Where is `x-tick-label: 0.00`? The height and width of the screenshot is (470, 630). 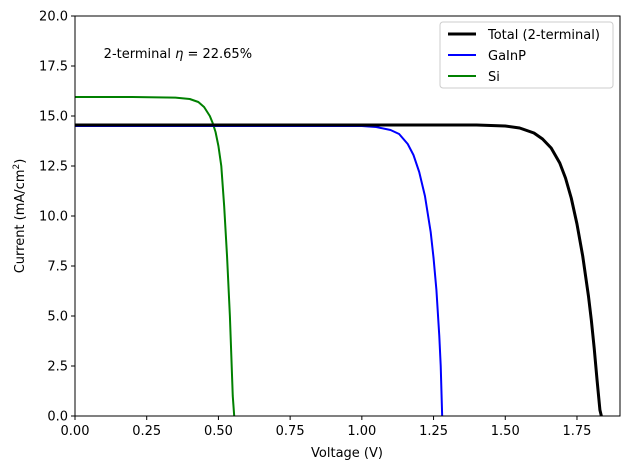 x-tick-label: 0.00 is located at coordinates (75, 431).